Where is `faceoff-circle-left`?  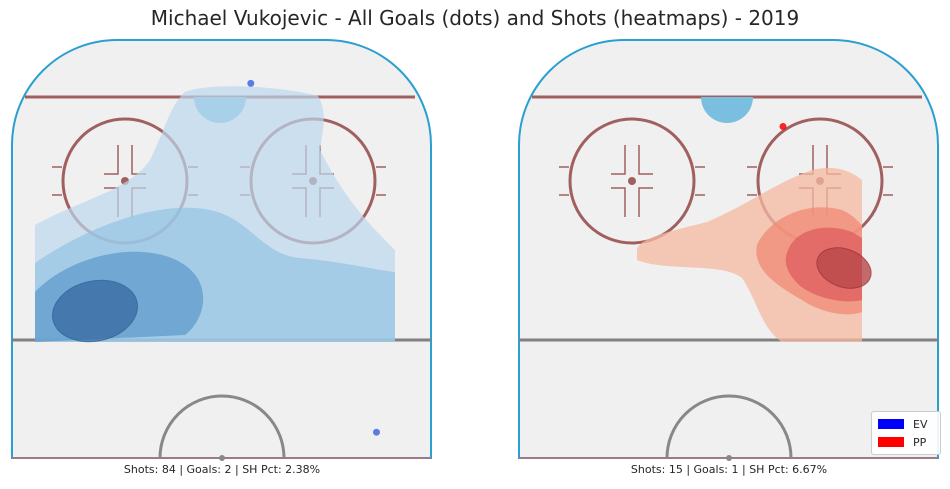
faceoff-circle-left is located at coordinates (632, 181).